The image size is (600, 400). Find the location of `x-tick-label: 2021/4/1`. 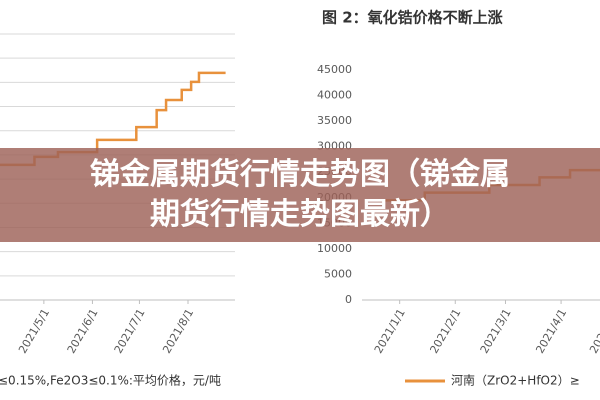

x-tick-label: 2021/4/1 is located at coordinates (551, 331).